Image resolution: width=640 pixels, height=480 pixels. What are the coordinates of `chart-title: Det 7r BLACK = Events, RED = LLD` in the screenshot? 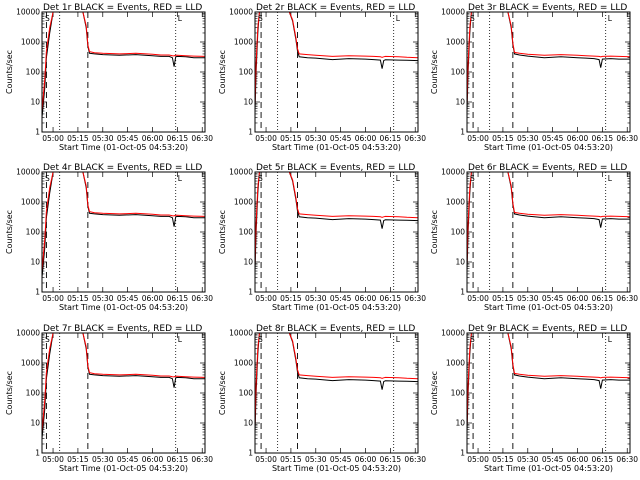 It's located at (122, 329).